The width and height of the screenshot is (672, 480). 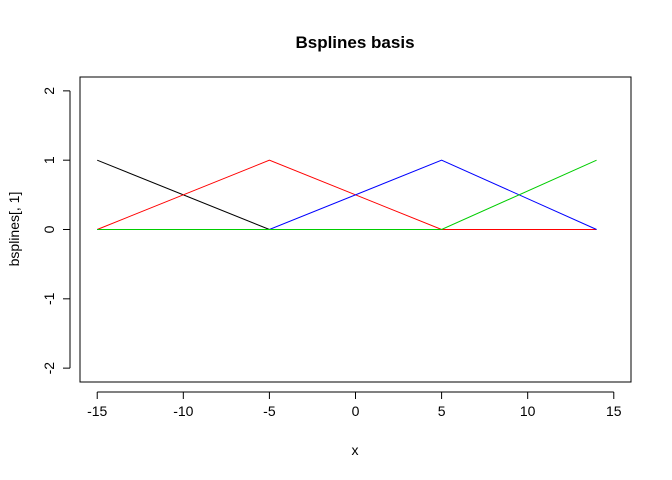 I want to click on y-axis: -2 -1 0 1 2, so click(x=56, y=231).